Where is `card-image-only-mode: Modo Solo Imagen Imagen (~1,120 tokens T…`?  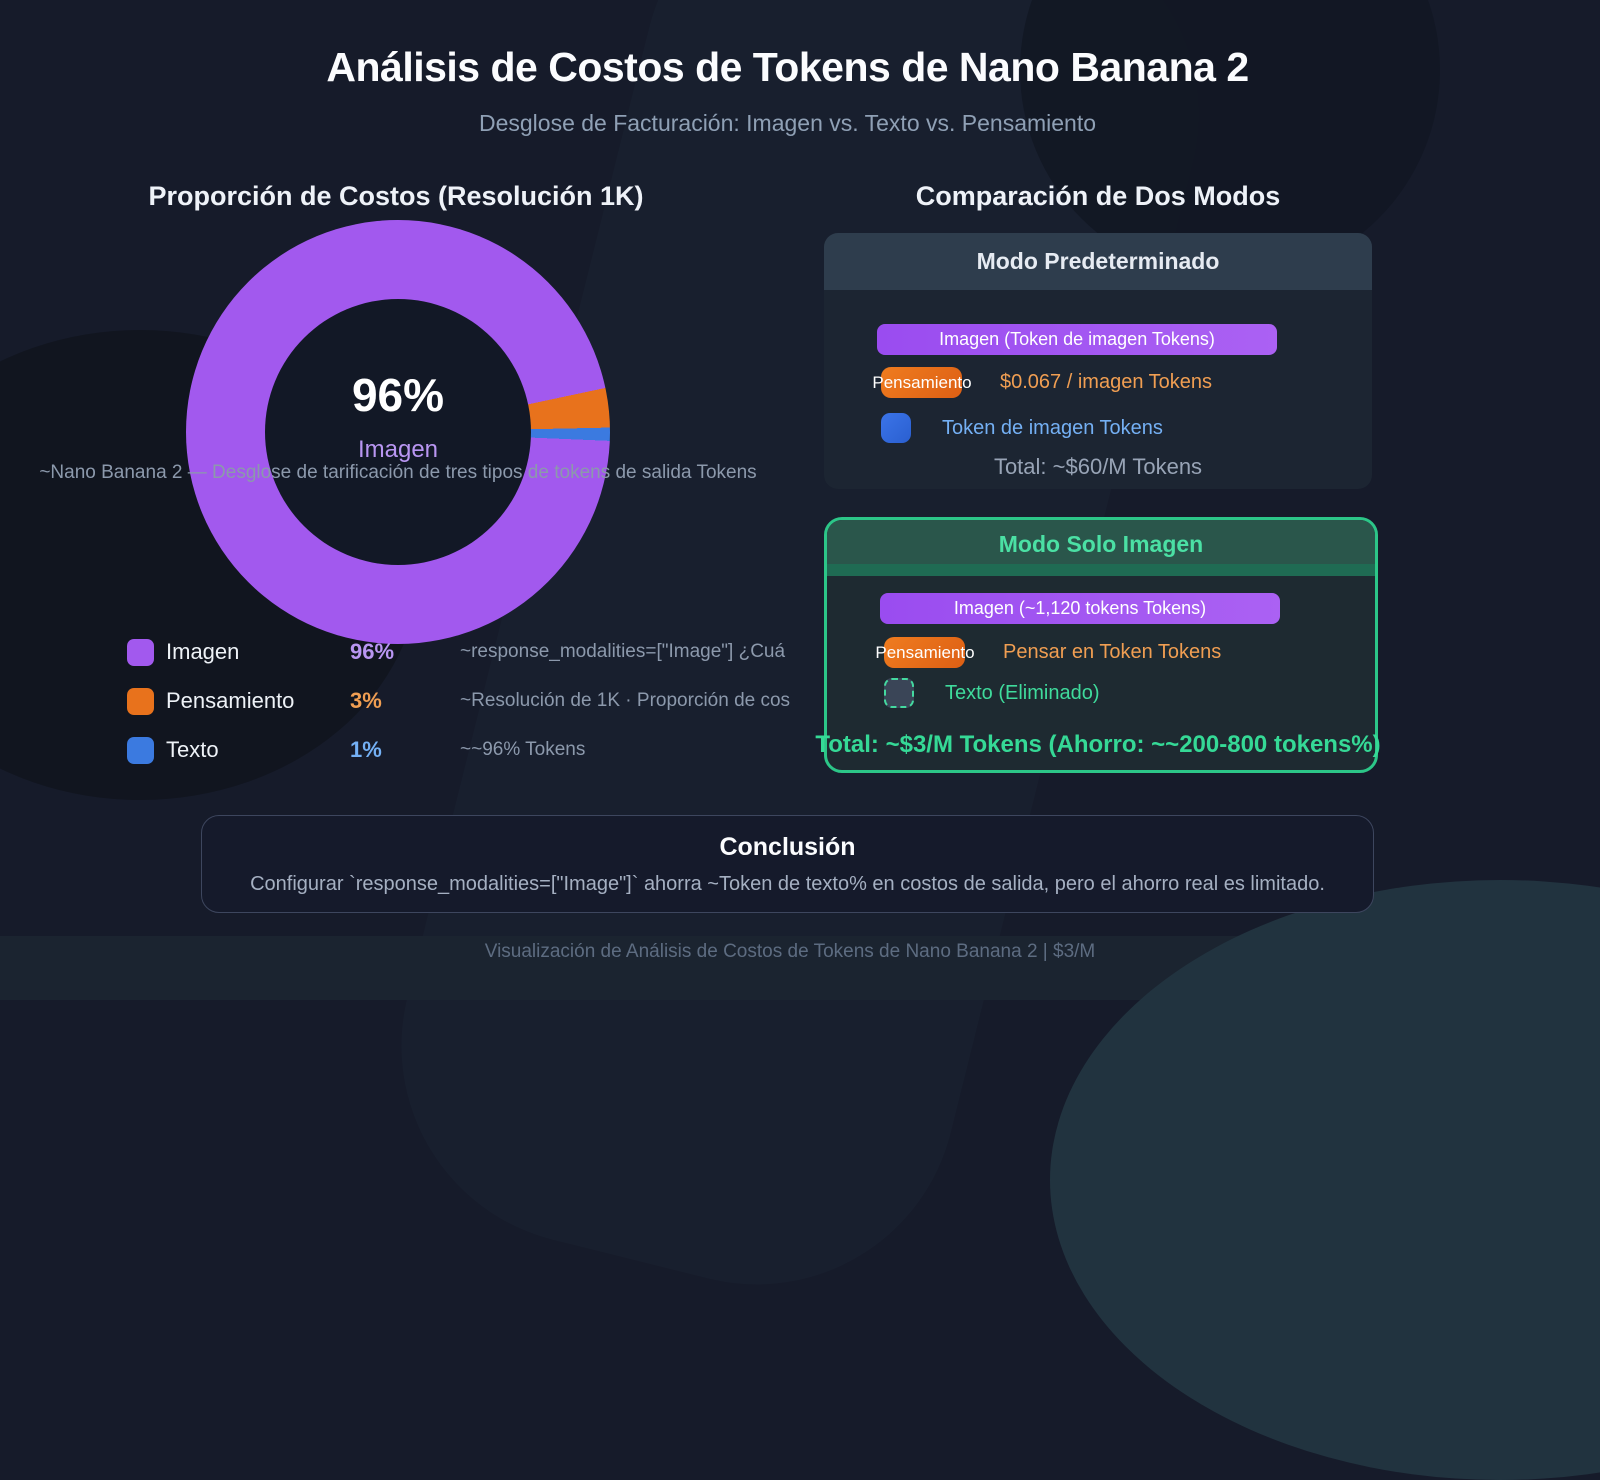 card-image-only-mode: Modo Solo Imagen Imagen (~1,120 tokens T… is located at coordinates (1101, 645).